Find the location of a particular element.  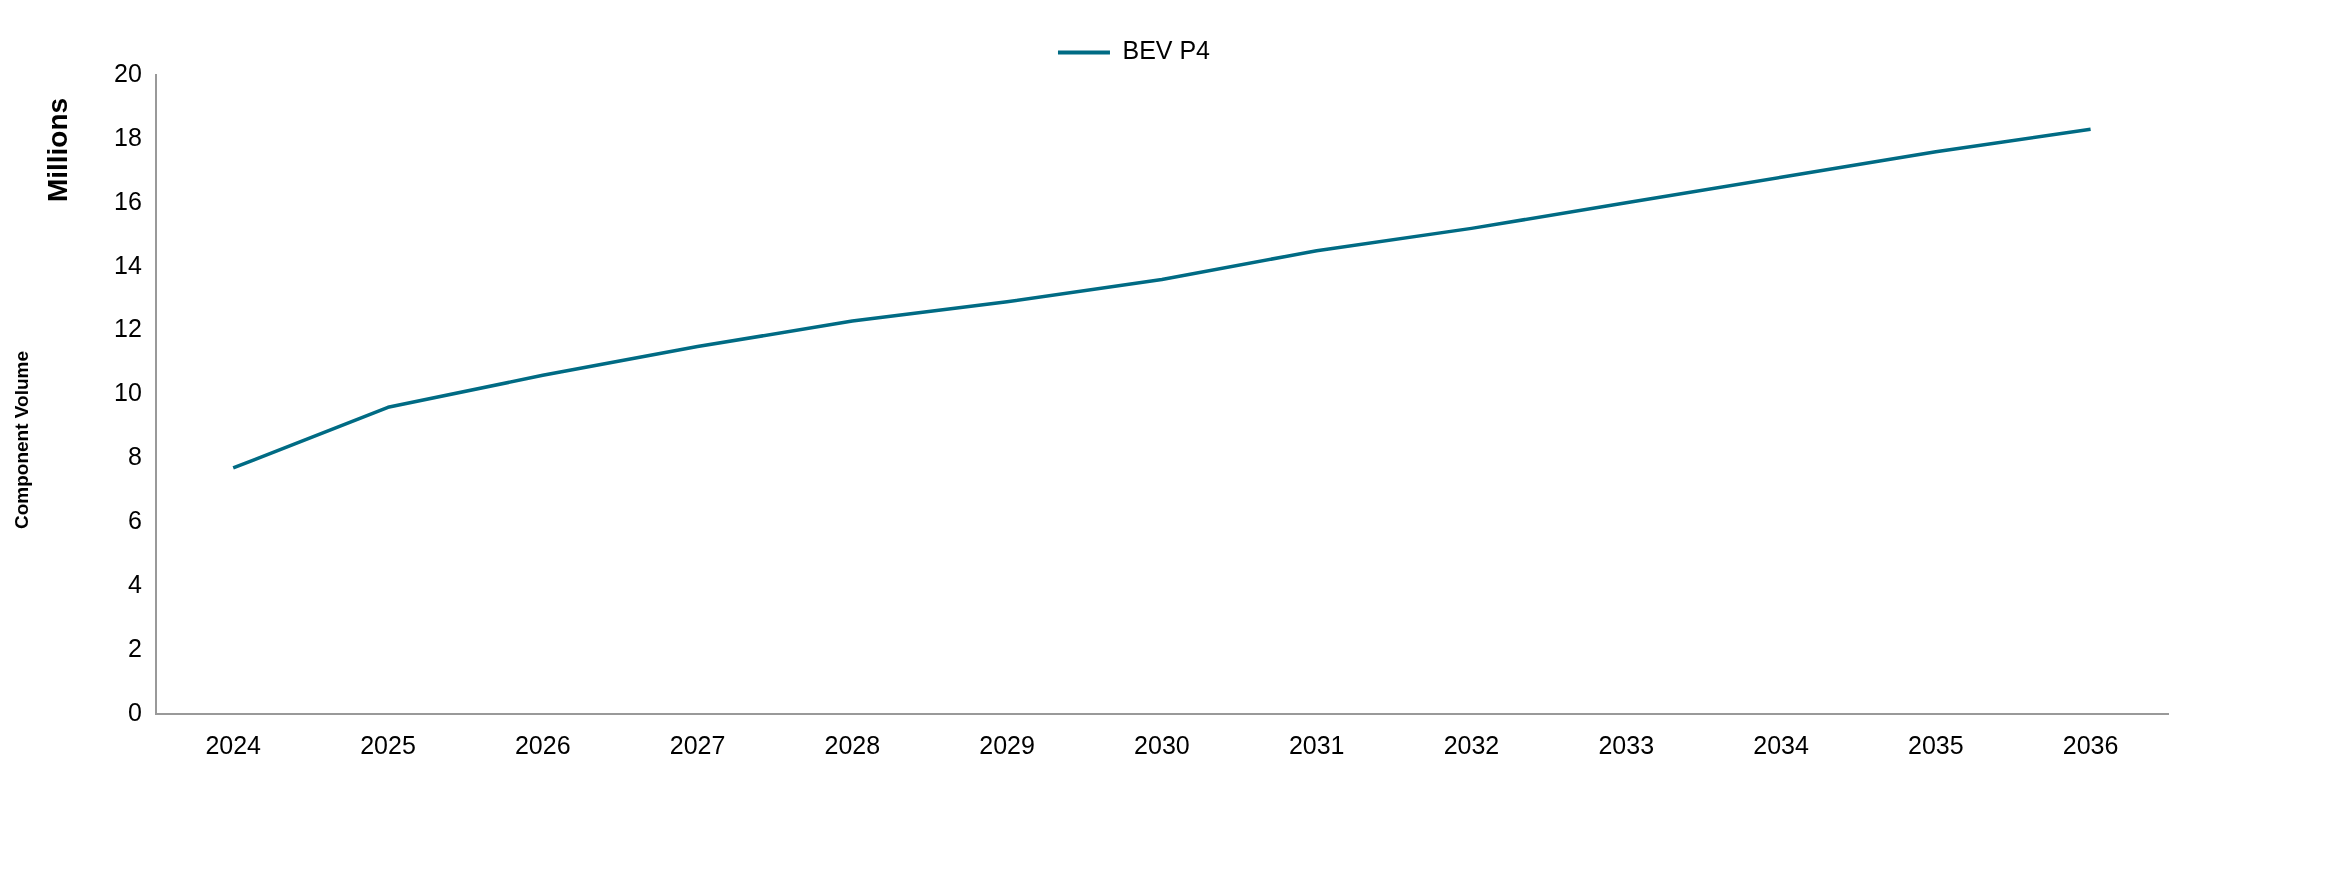

x-tick-label: 2029 is located at coordinates (1007, 744).